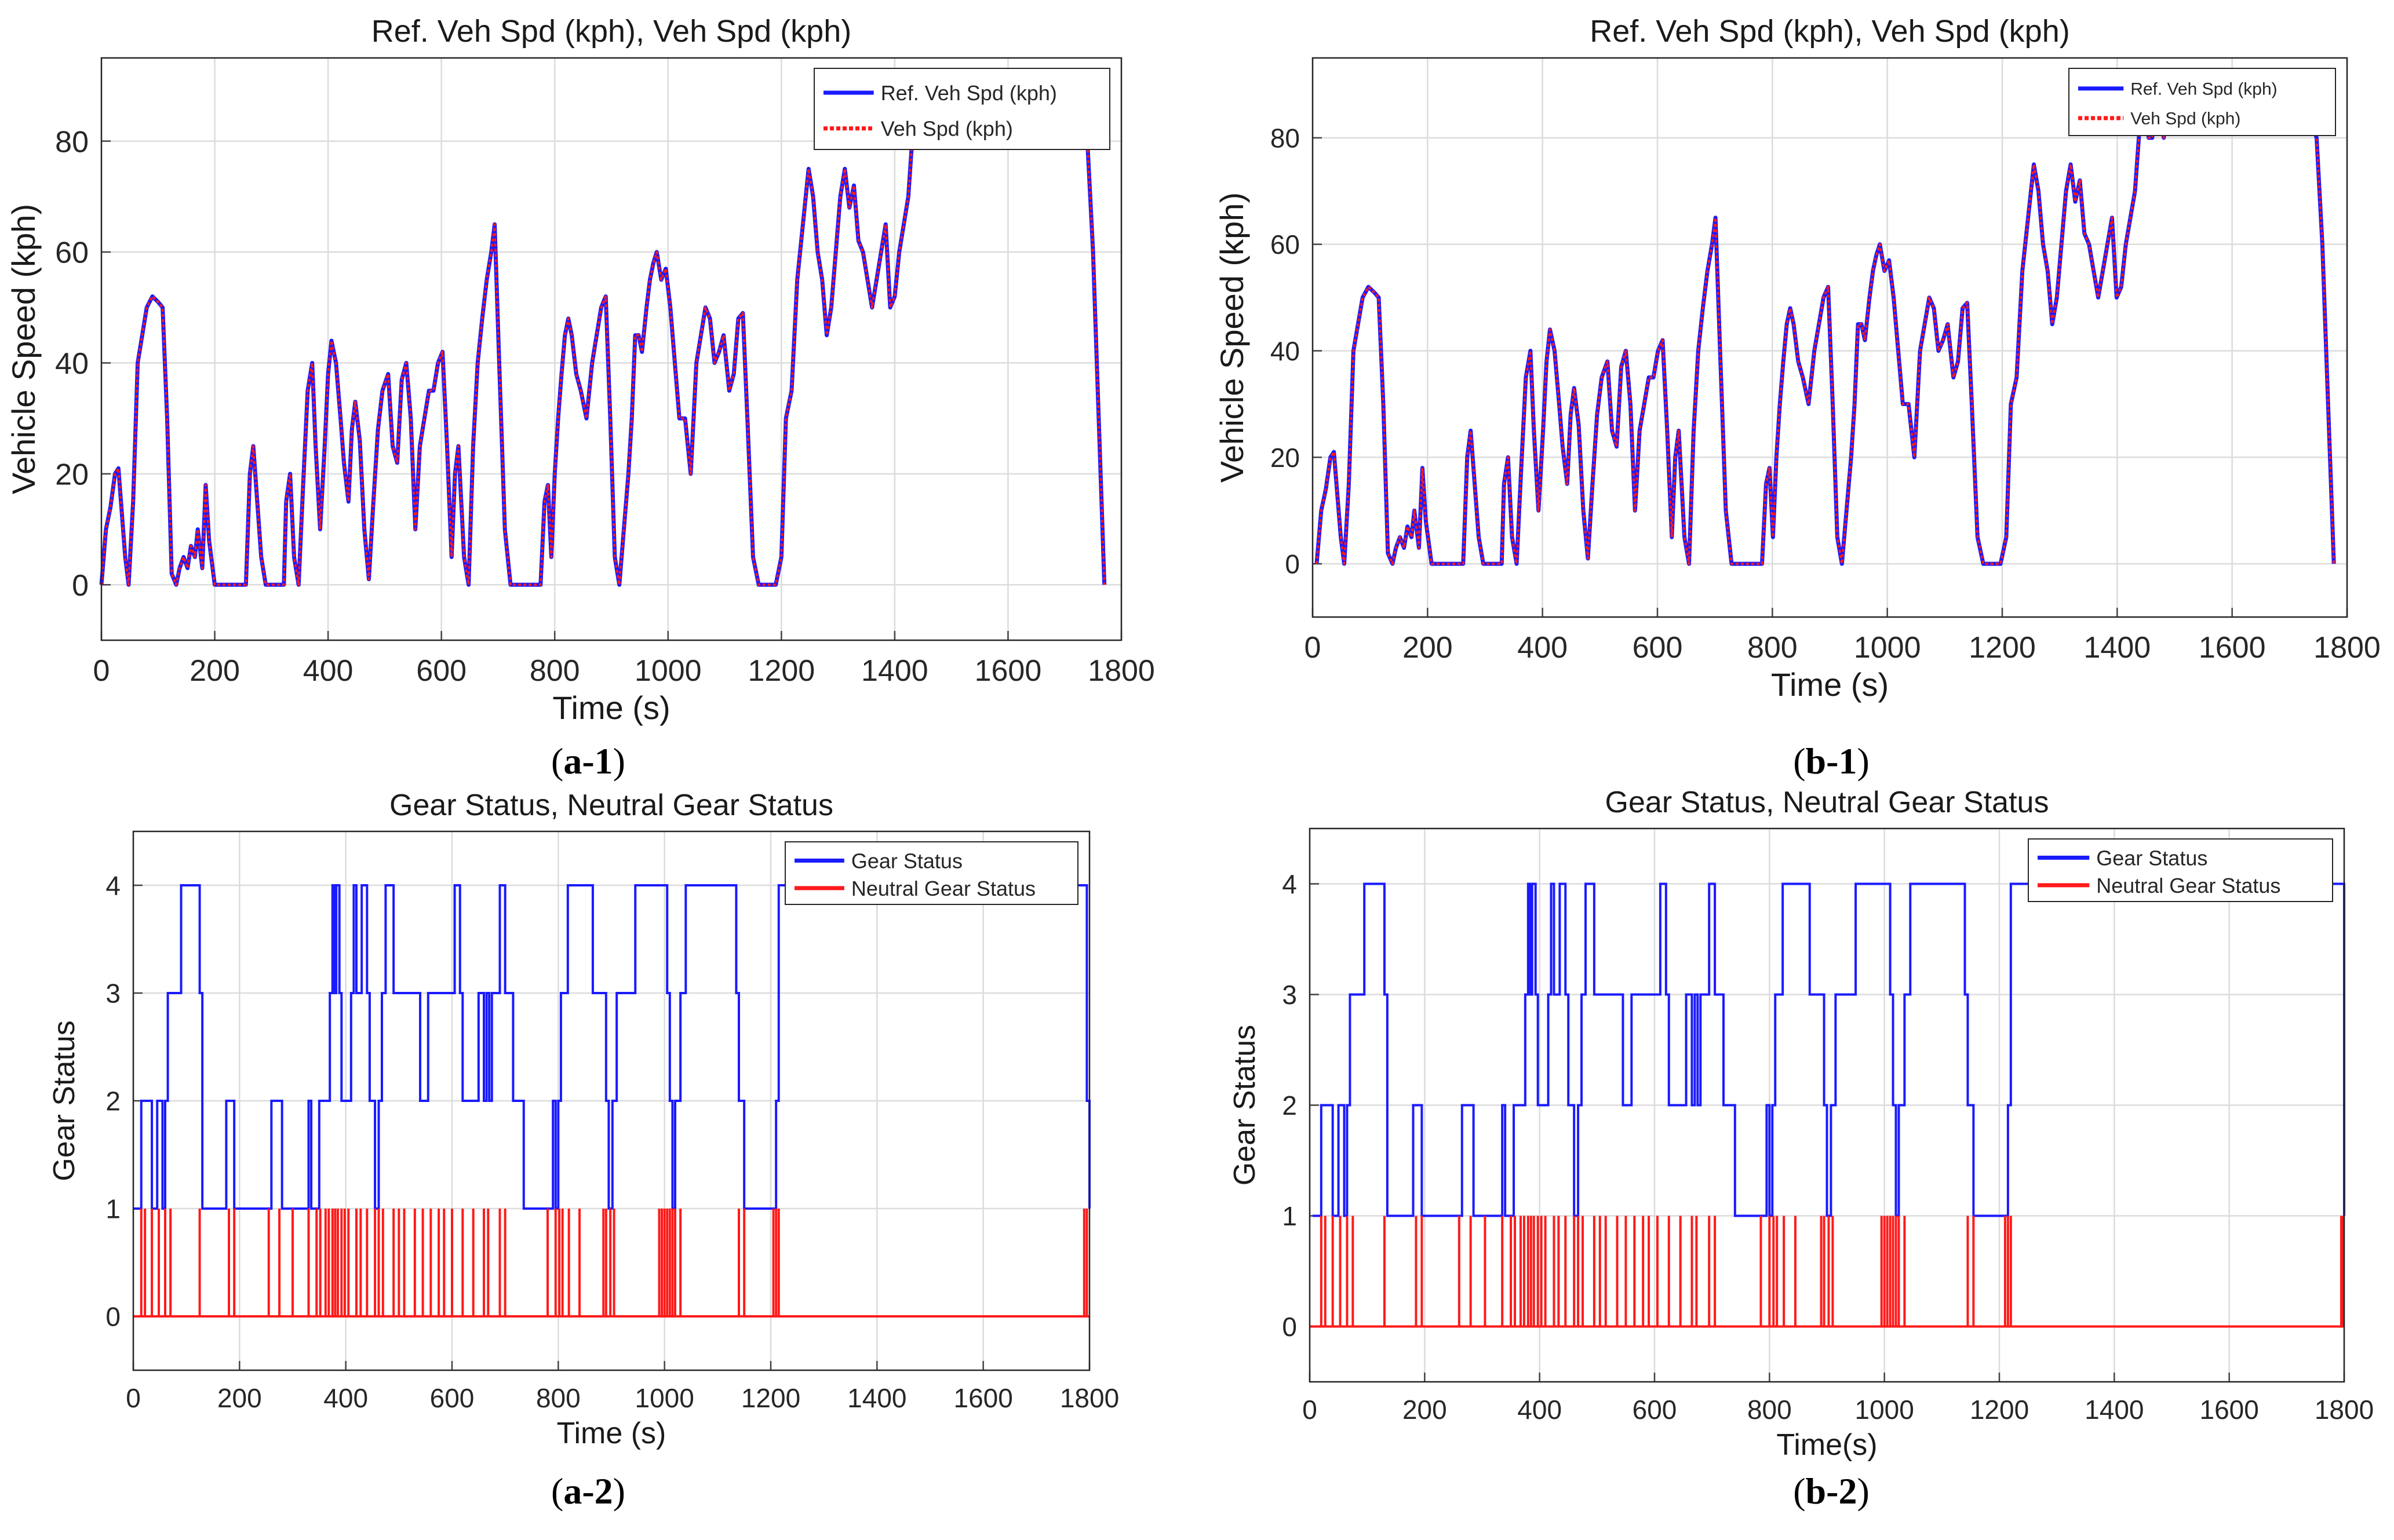  What do you see at coordinates (1285, 458) in the screenshot?
I see `y-tick-label: 20` at bounding box center [1285, 458].